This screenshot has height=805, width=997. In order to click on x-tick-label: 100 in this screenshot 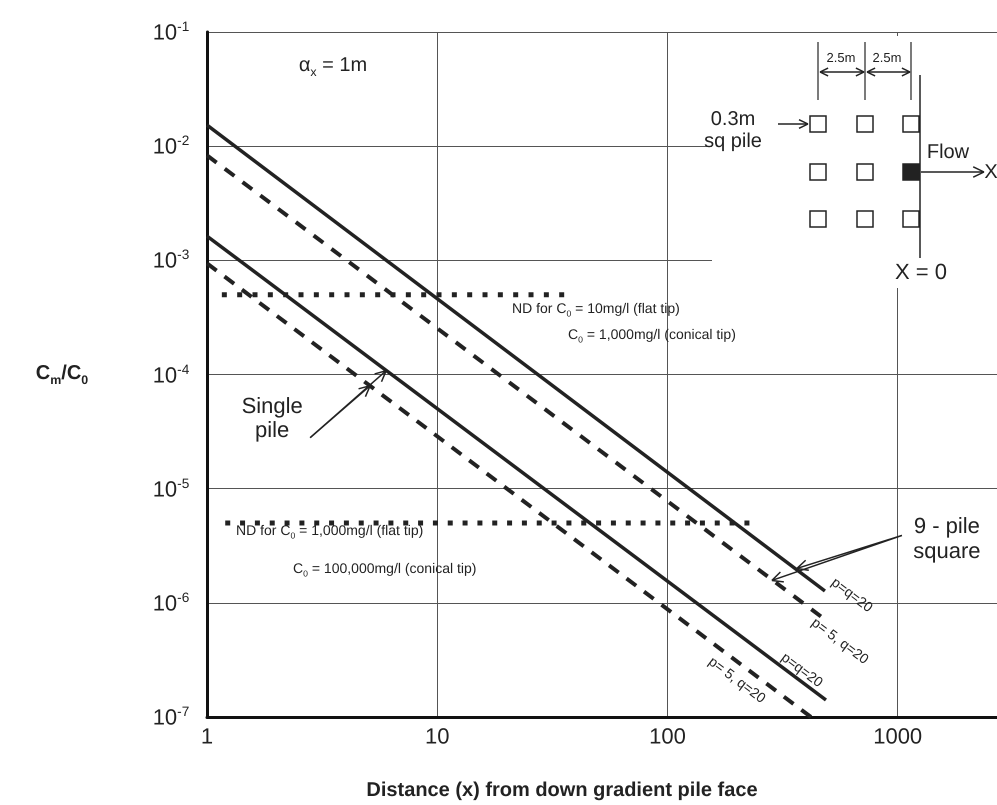, I will do `click(667, 736)`.